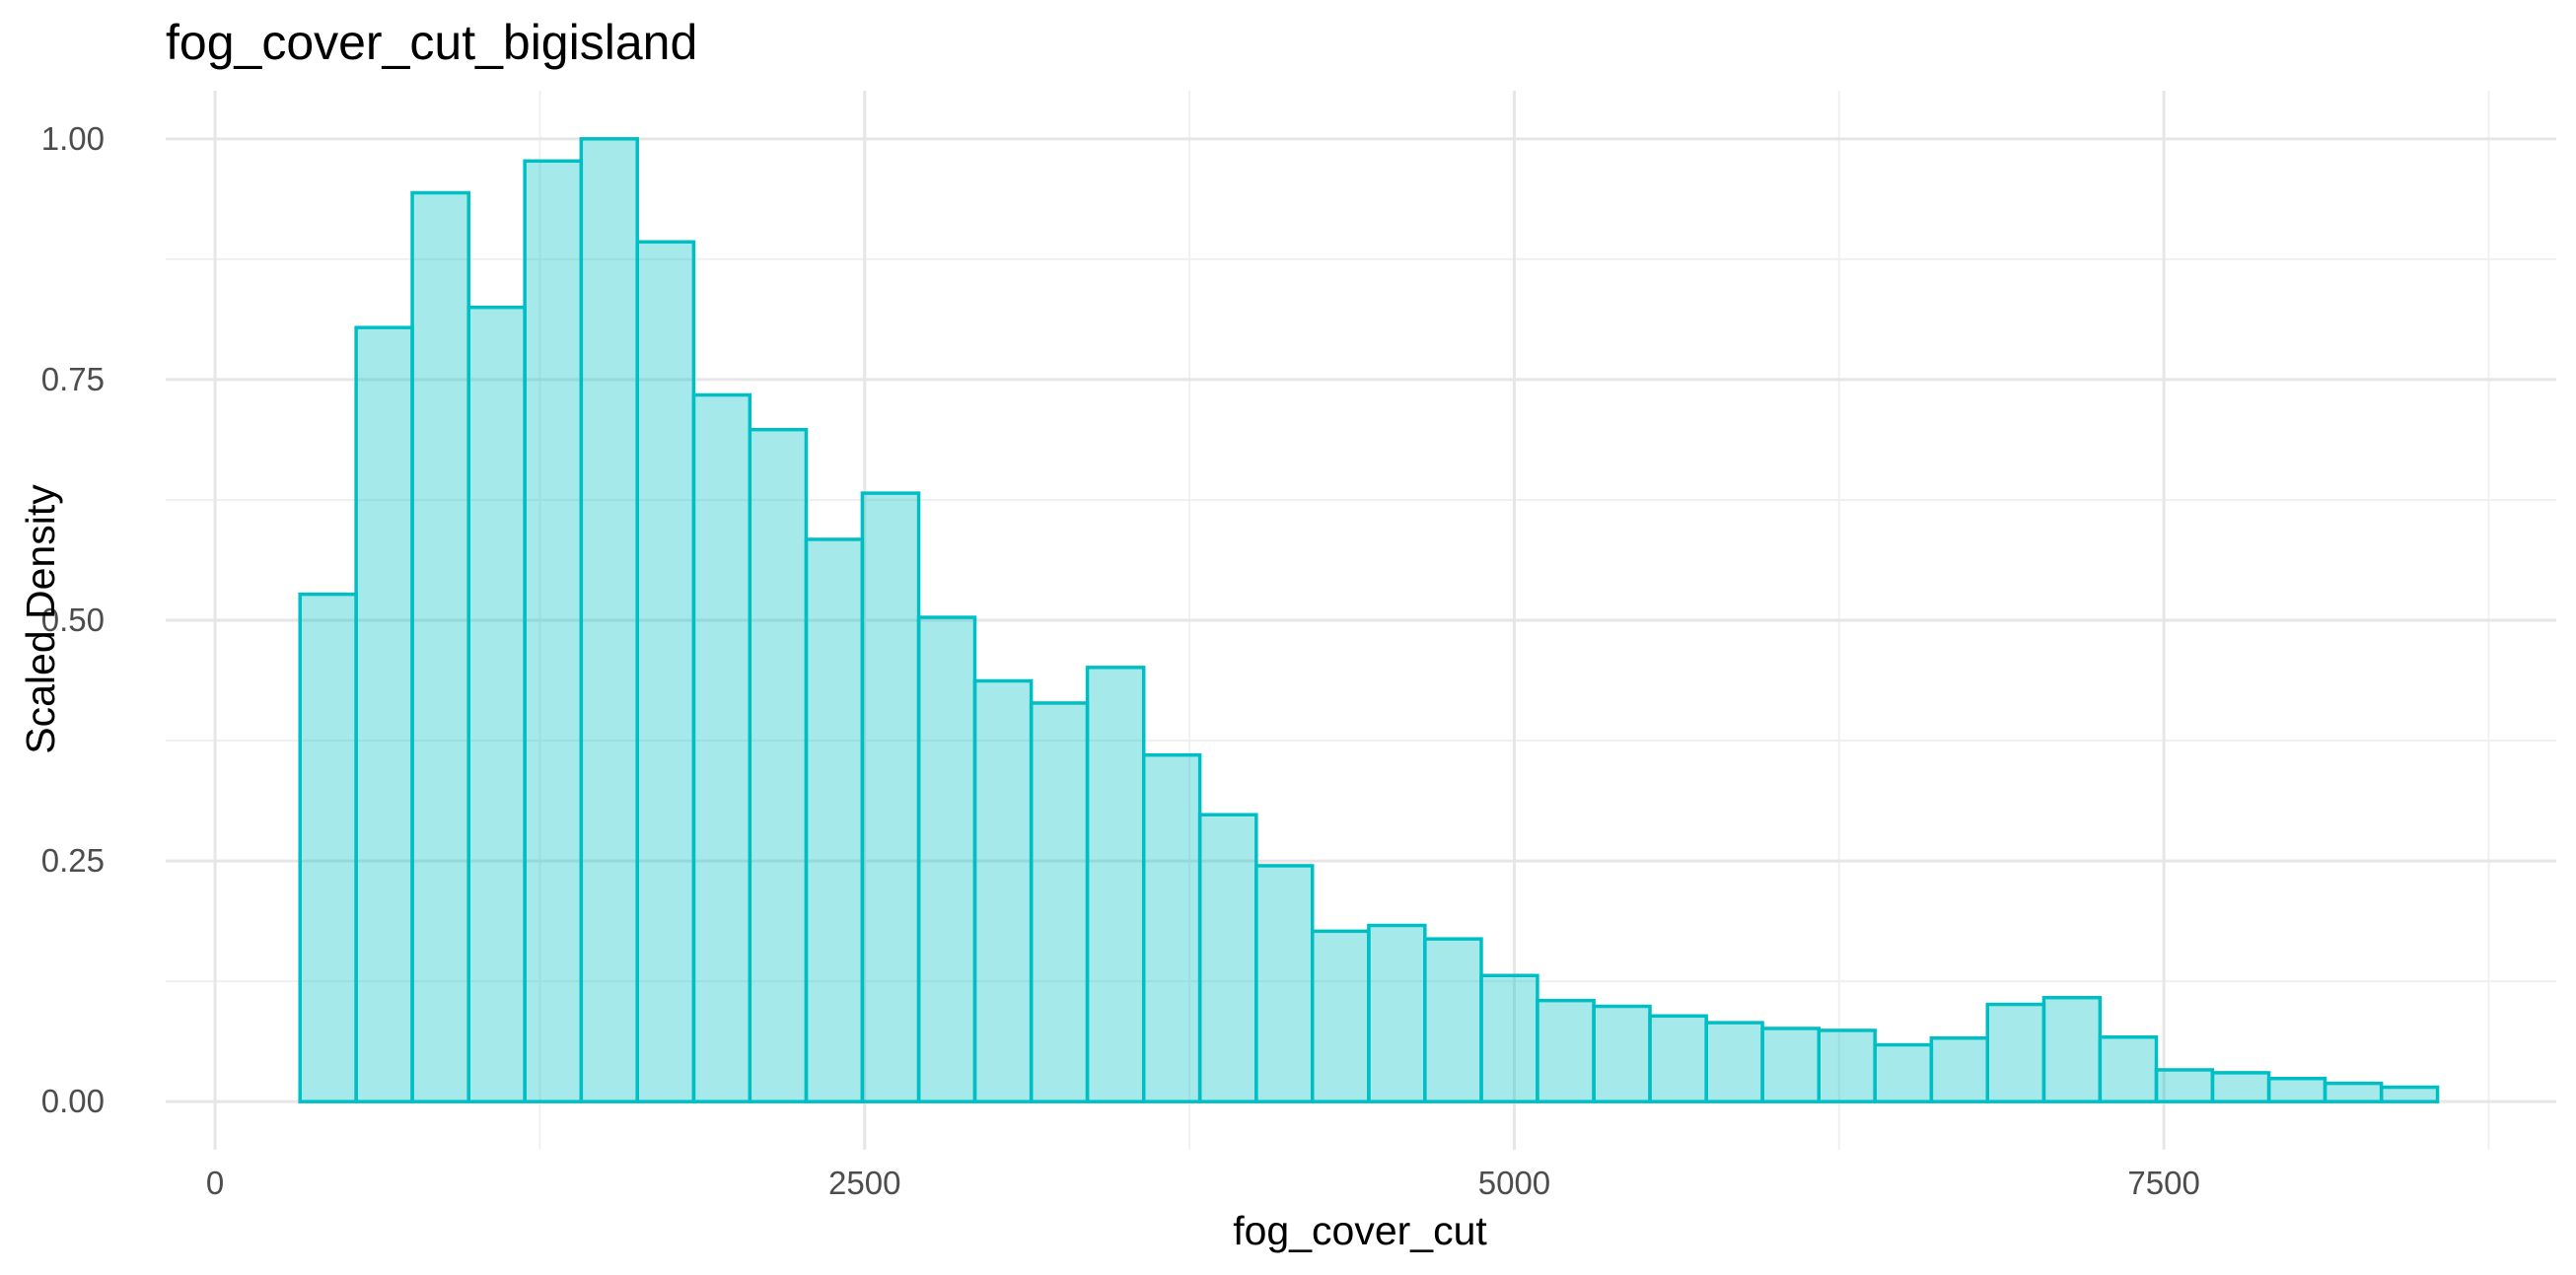 The height and width of the screenshot is (1275, 2576). What do you see at coordinates (1360, 1231) in the screenshot?
I see `x-axis-title: fog_cover_cut` at bounding box center [1360, 1231].